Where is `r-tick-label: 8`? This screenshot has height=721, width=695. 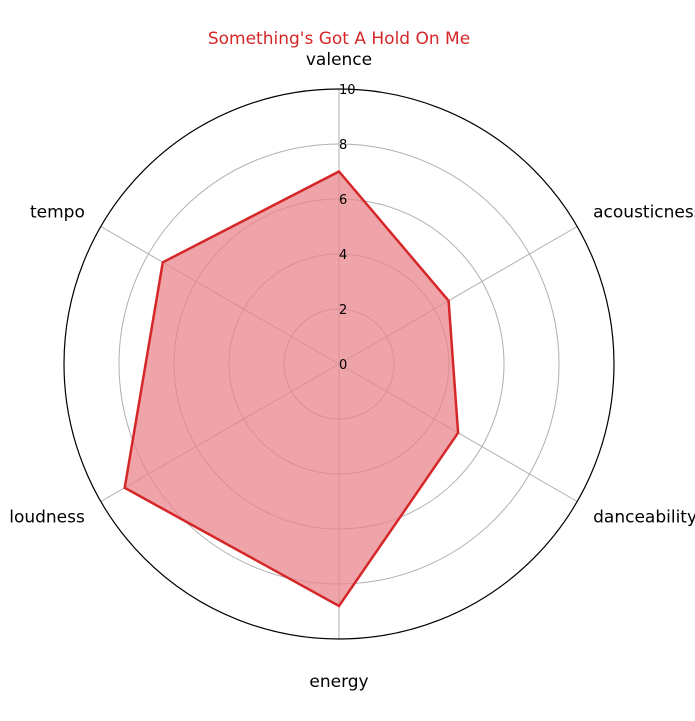
r-tick-label: 8 is located at coordinates (343, 145).